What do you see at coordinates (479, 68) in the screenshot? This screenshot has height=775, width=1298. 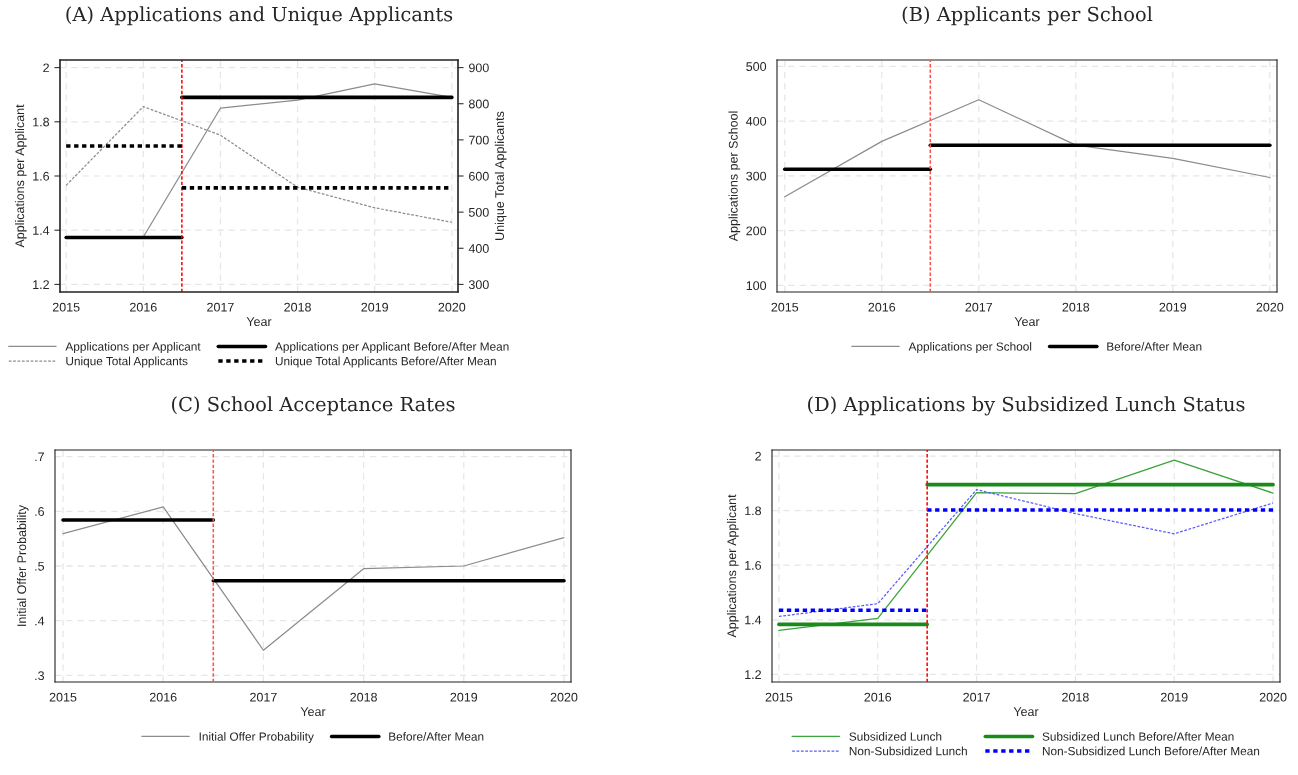 I see `y2-tick-label: 900` at bounding box center [479, 68].